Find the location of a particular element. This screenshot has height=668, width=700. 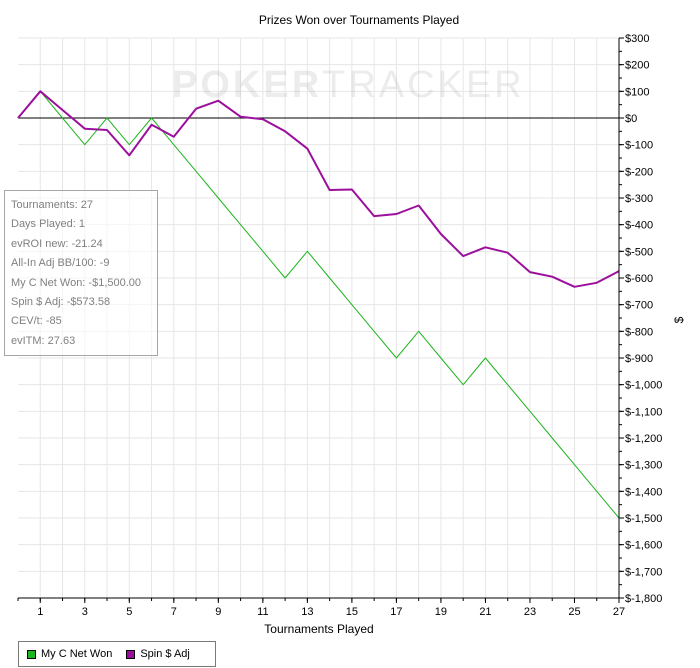

y-tick-label: $-800 is located at coordinates (639, 332).